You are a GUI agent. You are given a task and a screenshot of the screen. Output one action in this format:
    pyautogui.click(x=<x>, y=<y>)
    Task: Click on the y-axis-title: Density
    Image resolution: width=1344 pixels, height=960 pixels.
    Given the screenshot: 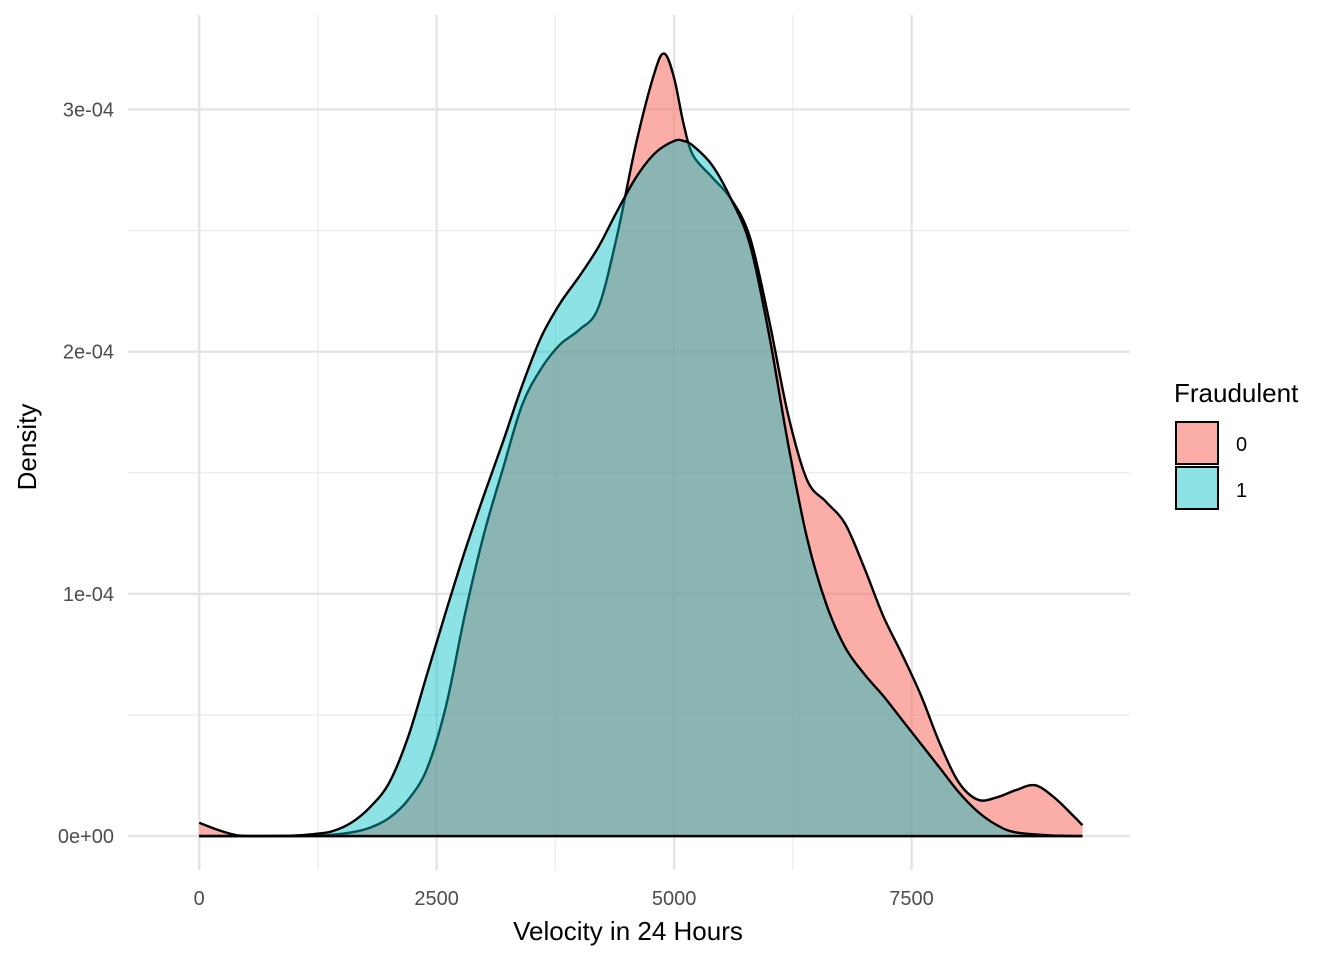 What is the action you would take?
    pyautogui.click(x=27, y=447)
    